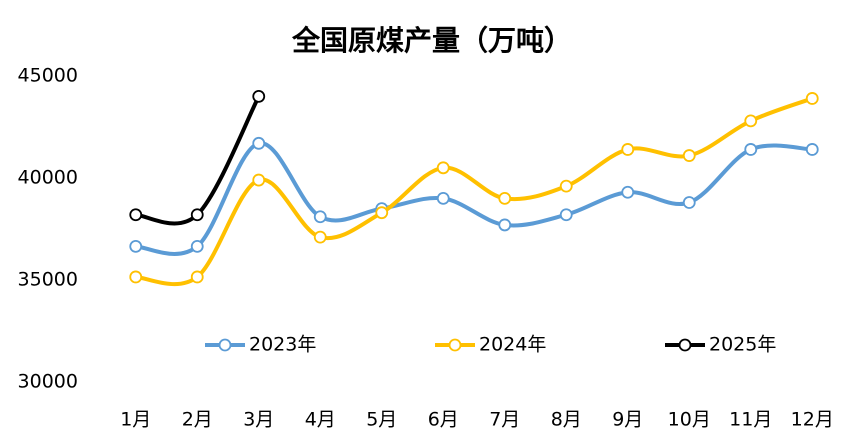  Describe the element at coordinates (282, 345) in the screenshot. I see `legend-label: 2023年` at that location.